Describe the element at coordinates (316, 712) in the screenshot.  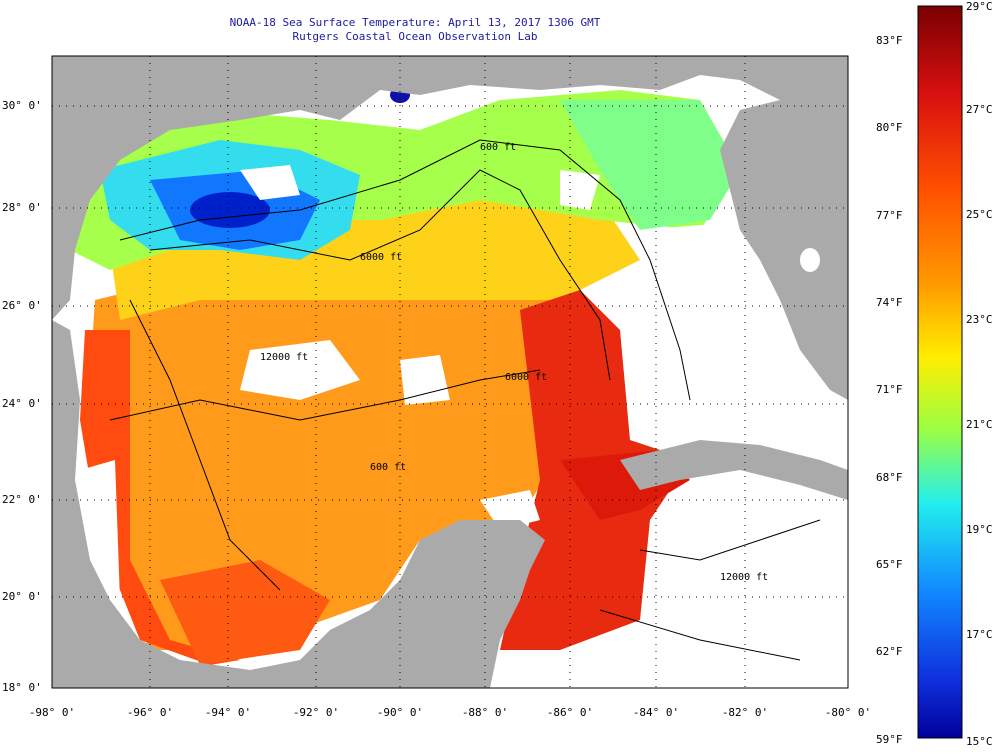
I see `lon-label: -92° 0'` at that location.